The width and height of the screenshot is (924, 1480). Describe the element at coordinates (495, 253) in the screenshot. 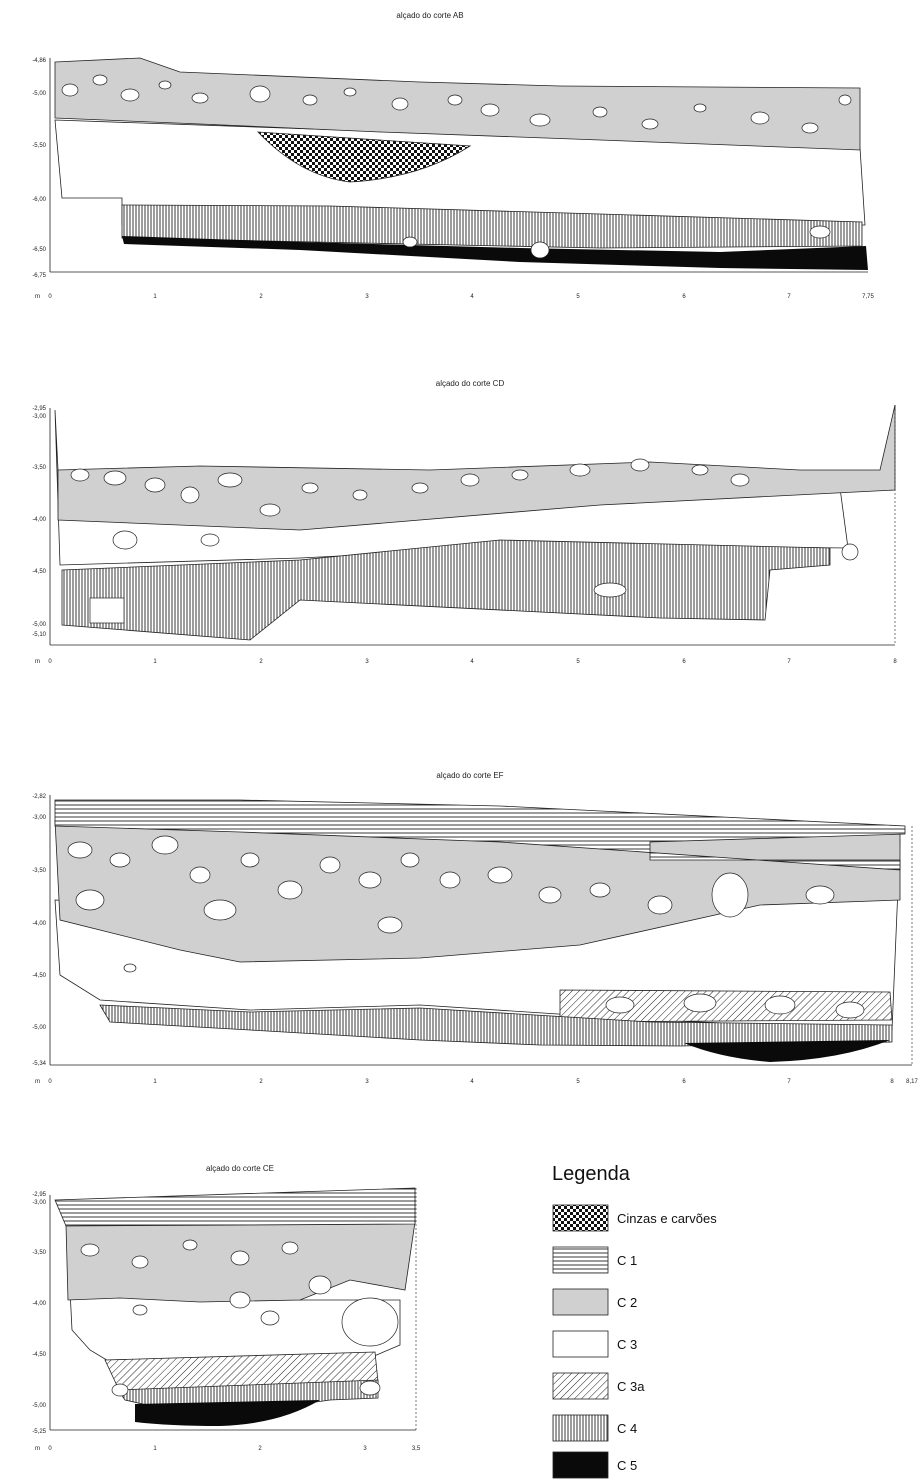

I see `ab-layer-c5` at that location.